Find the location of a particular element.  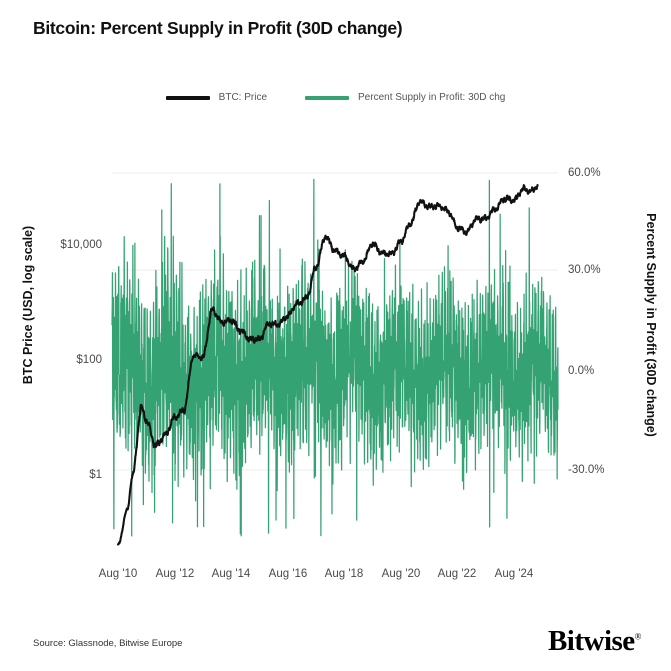

x-axis-tick: Aug '10 is located at coordinates (118, 574).